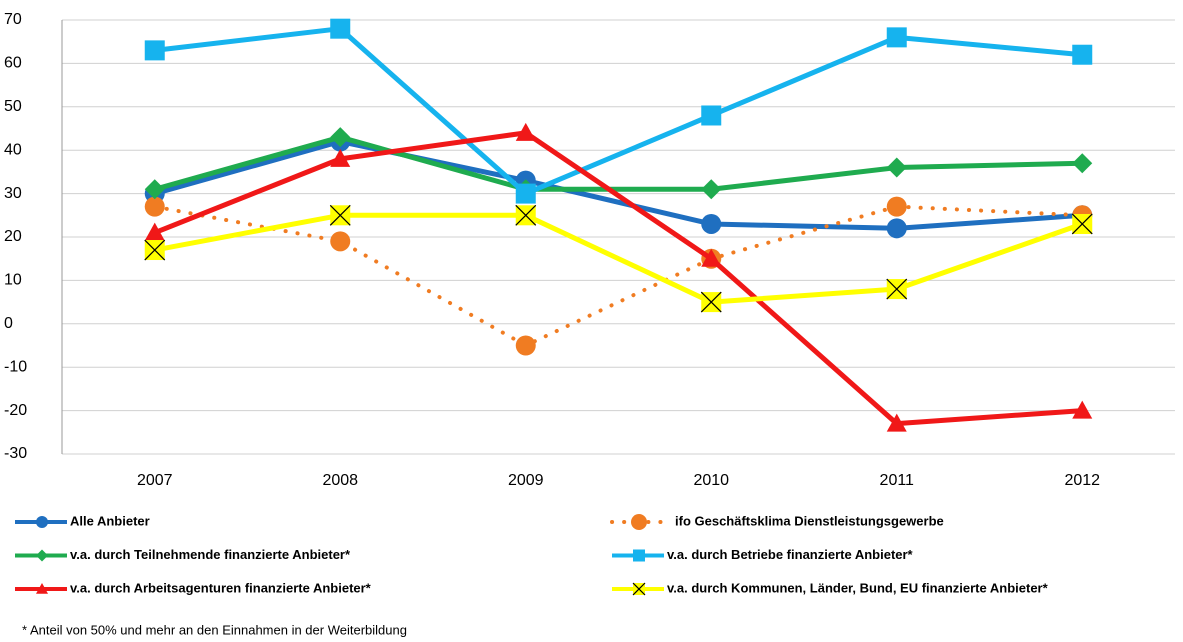 The height and width of the screenshot is (642, 1183). I want to click on y-tick-label: -10, so click(15, 366).